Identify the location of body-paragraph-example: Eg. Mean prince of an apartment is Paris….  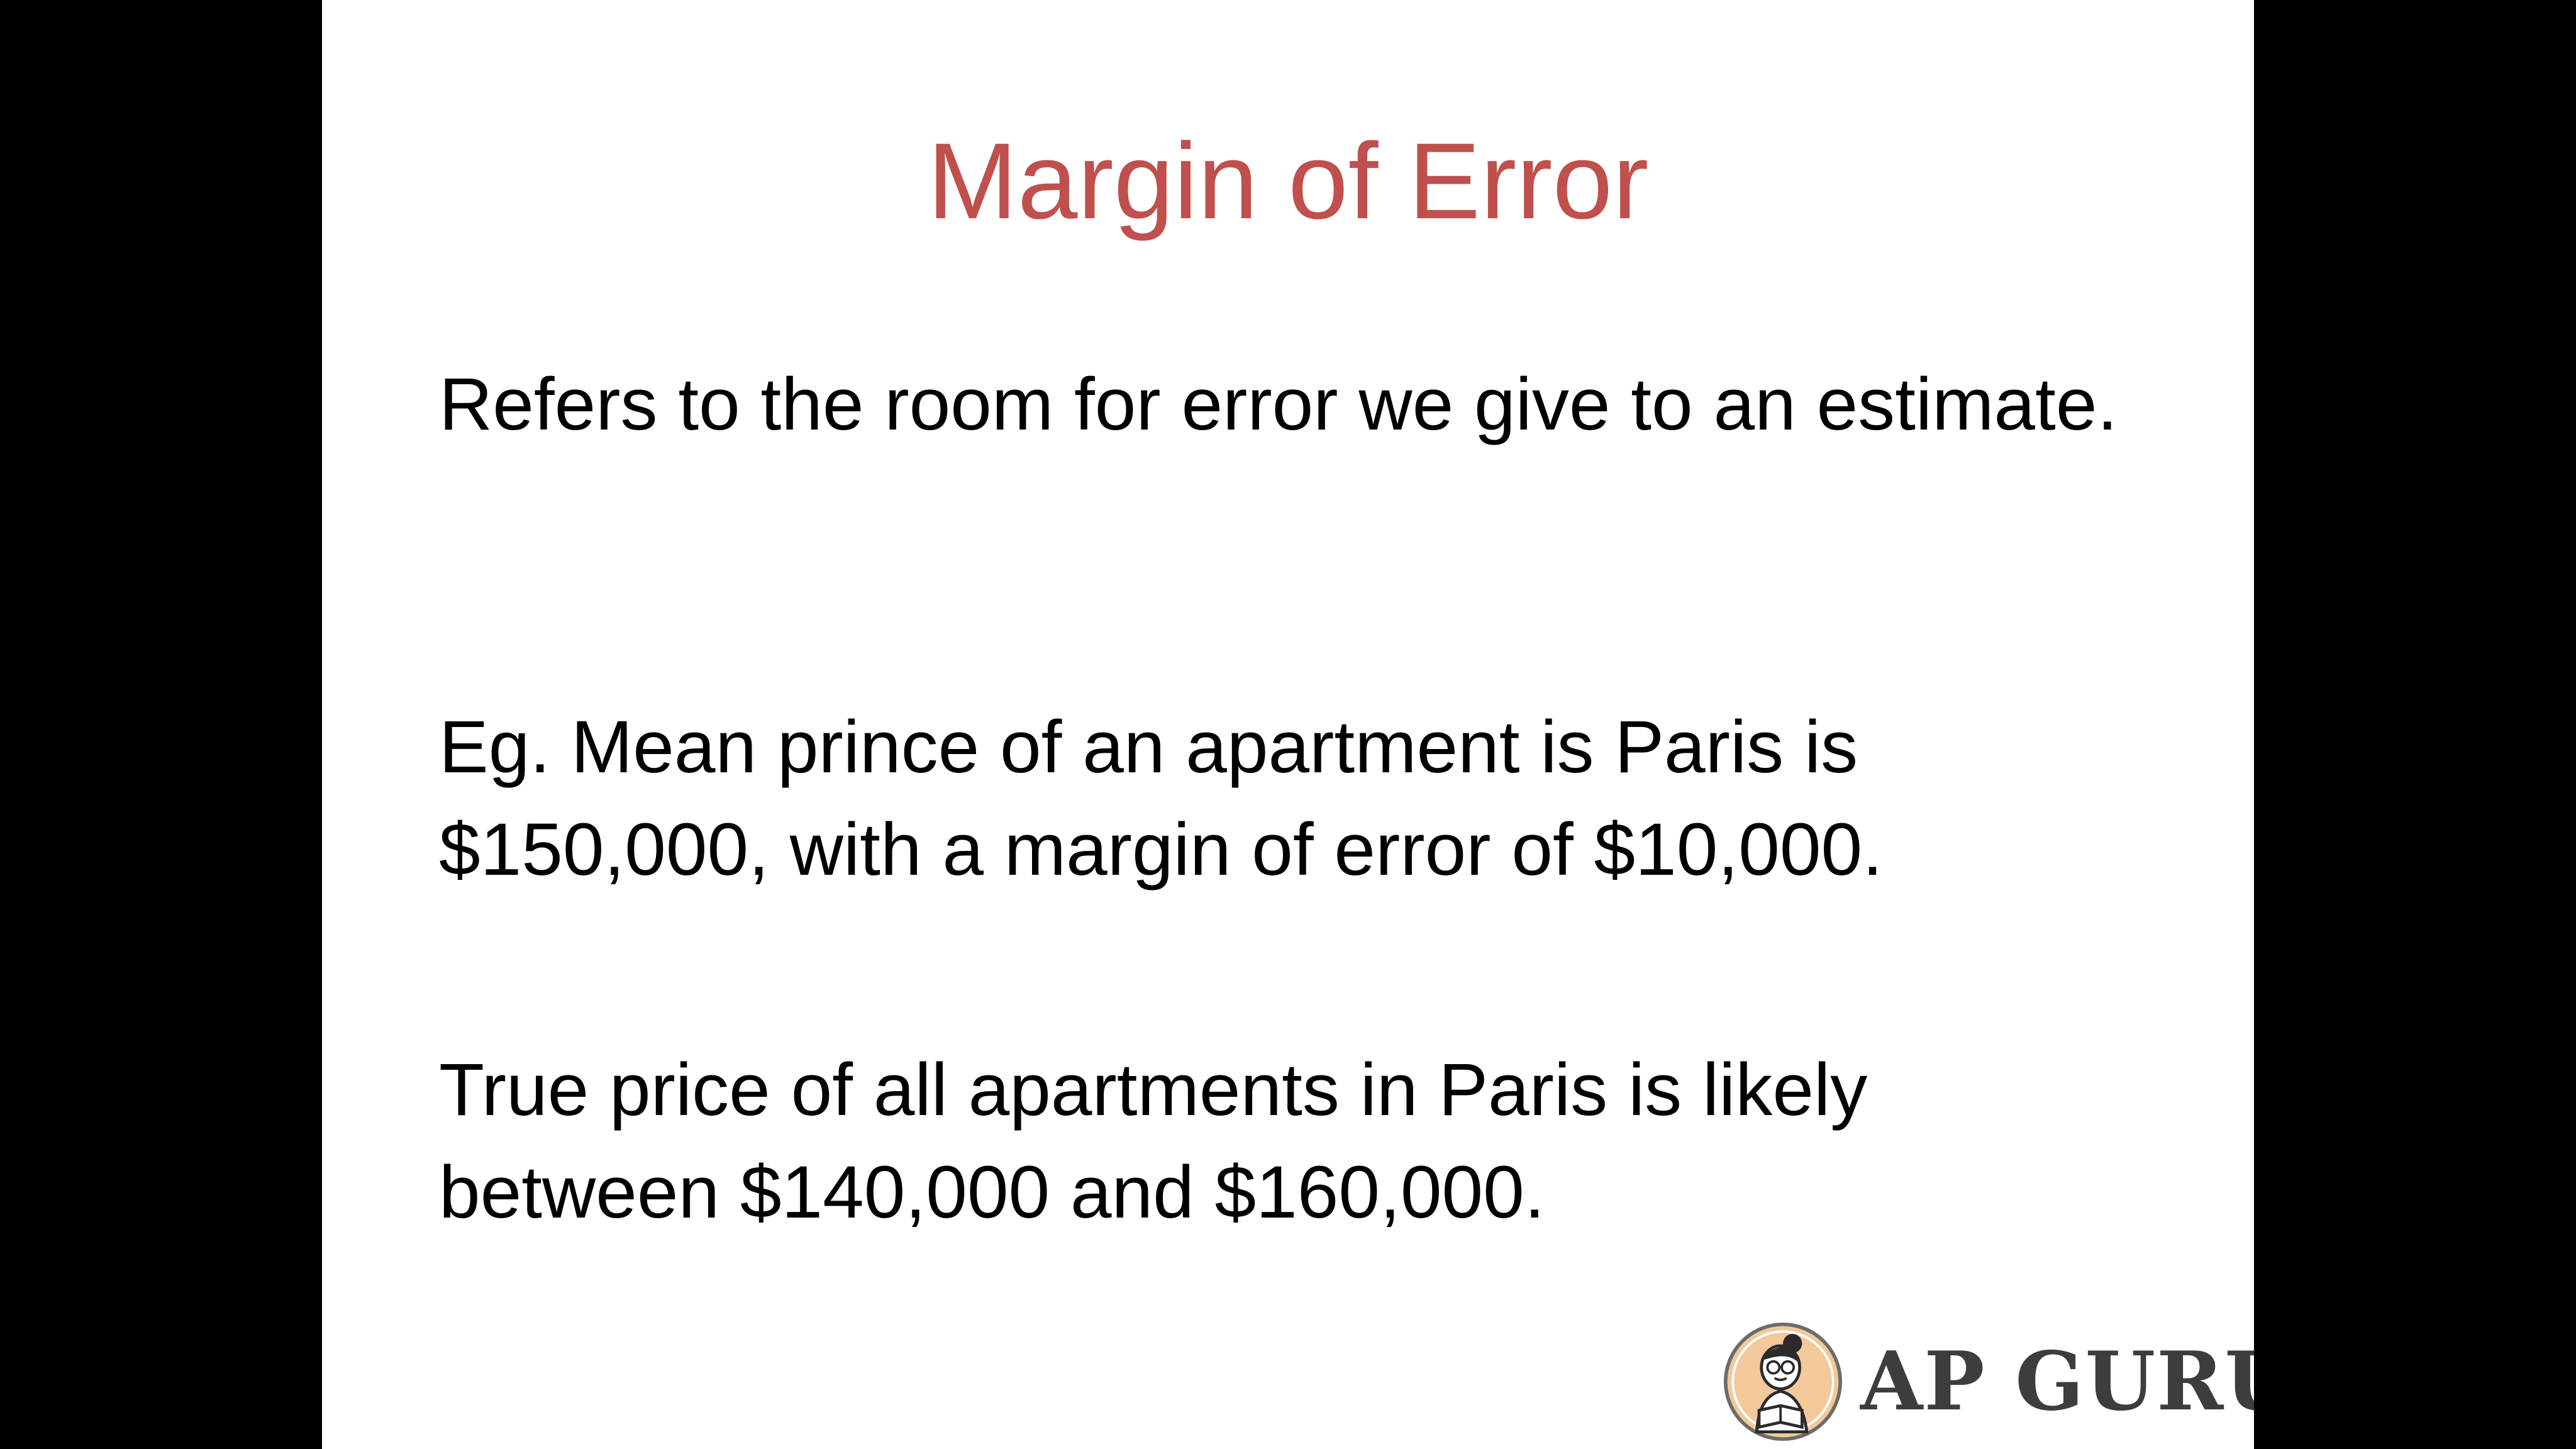
(1161, 798).